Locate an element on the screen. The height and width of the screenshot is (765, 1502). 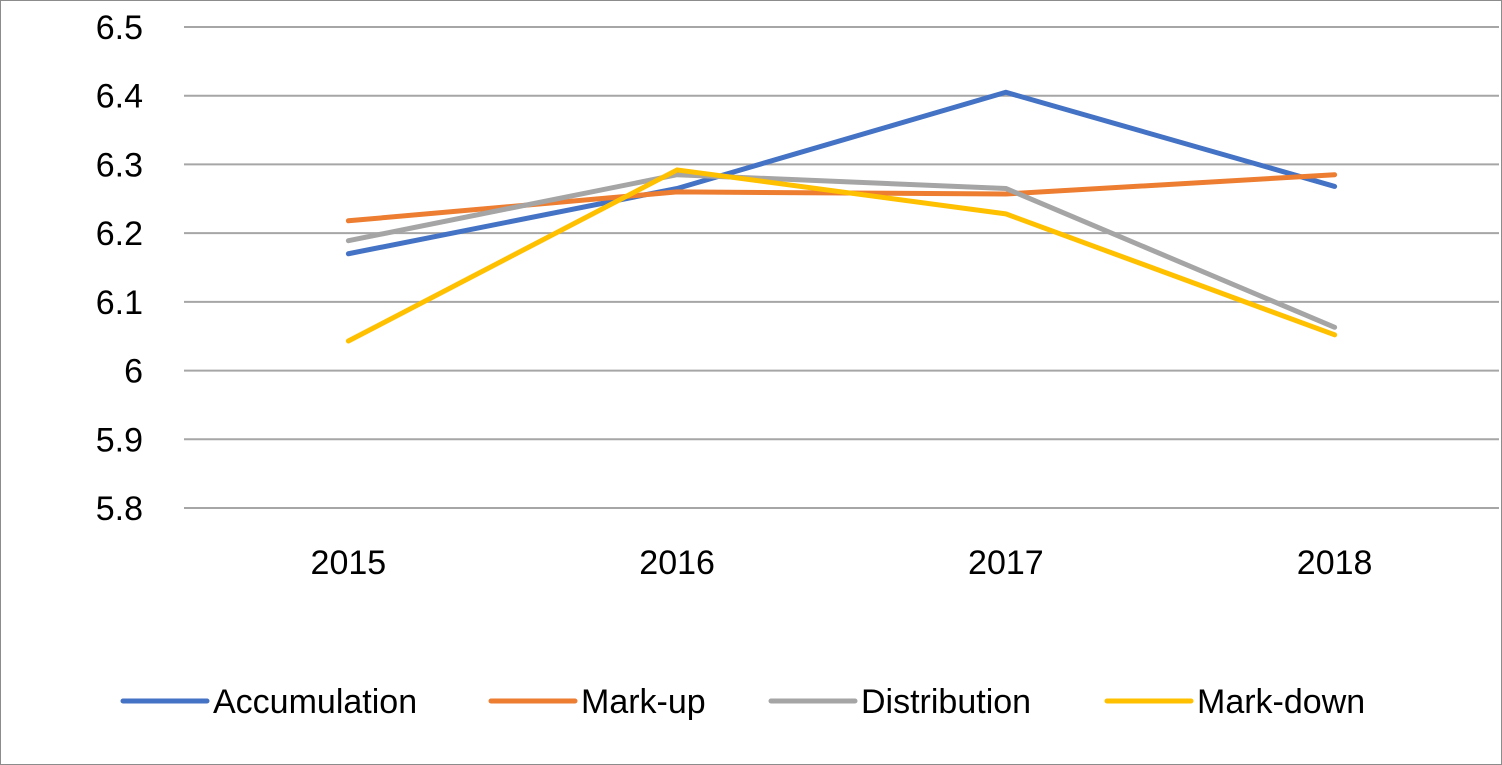
legend-item: Distribution is located at coordinates (899, 702).